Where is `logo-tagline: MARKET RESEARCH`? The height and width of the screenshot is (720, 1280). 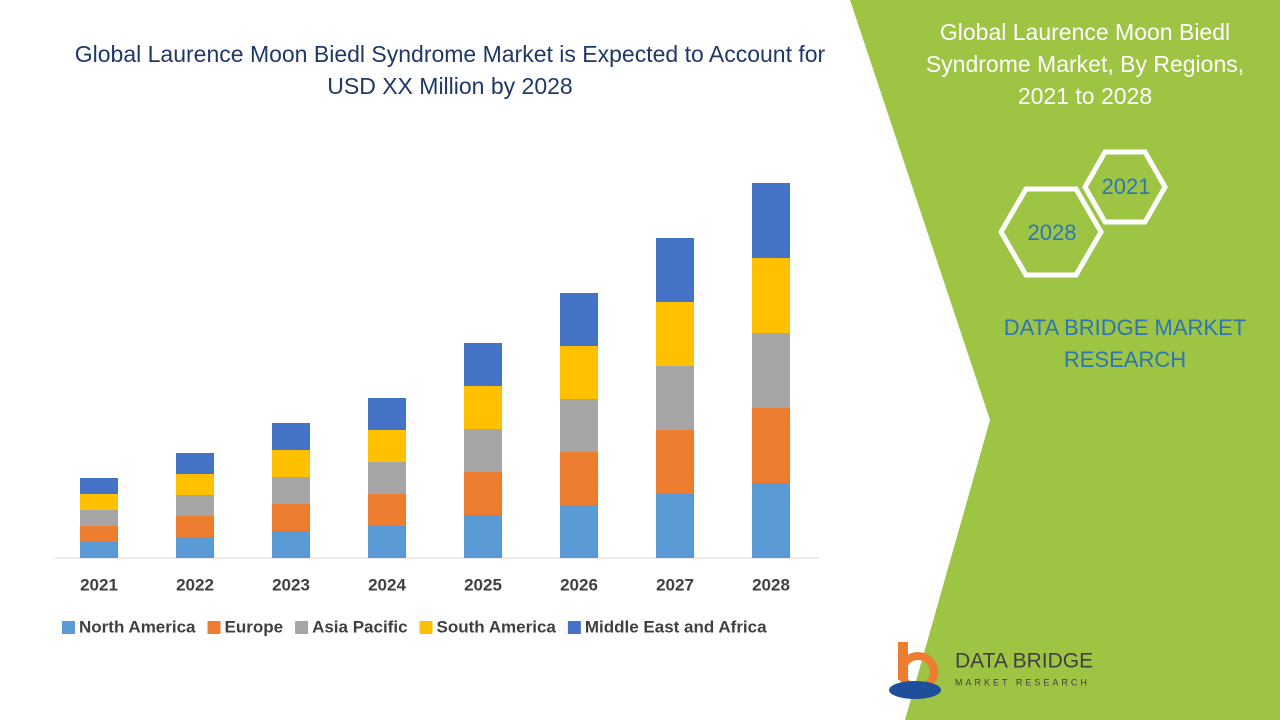 logo-tagline: MARKET RESEARCH is located at coordinates (1022, 682).